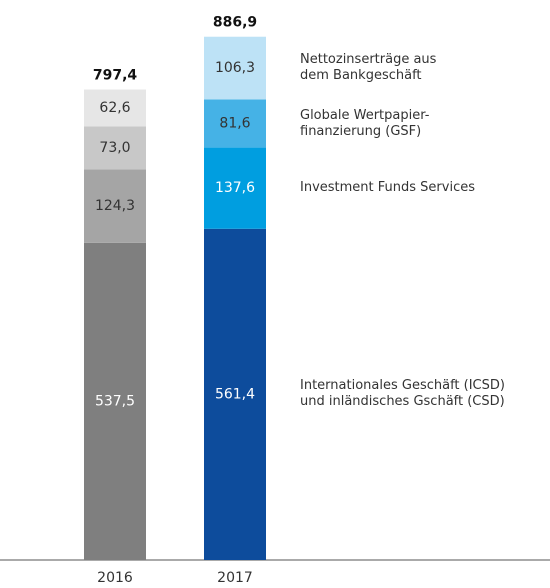 The image size is (550, 588). I want to click on x-tick-label: 2016, so click(115, 578).